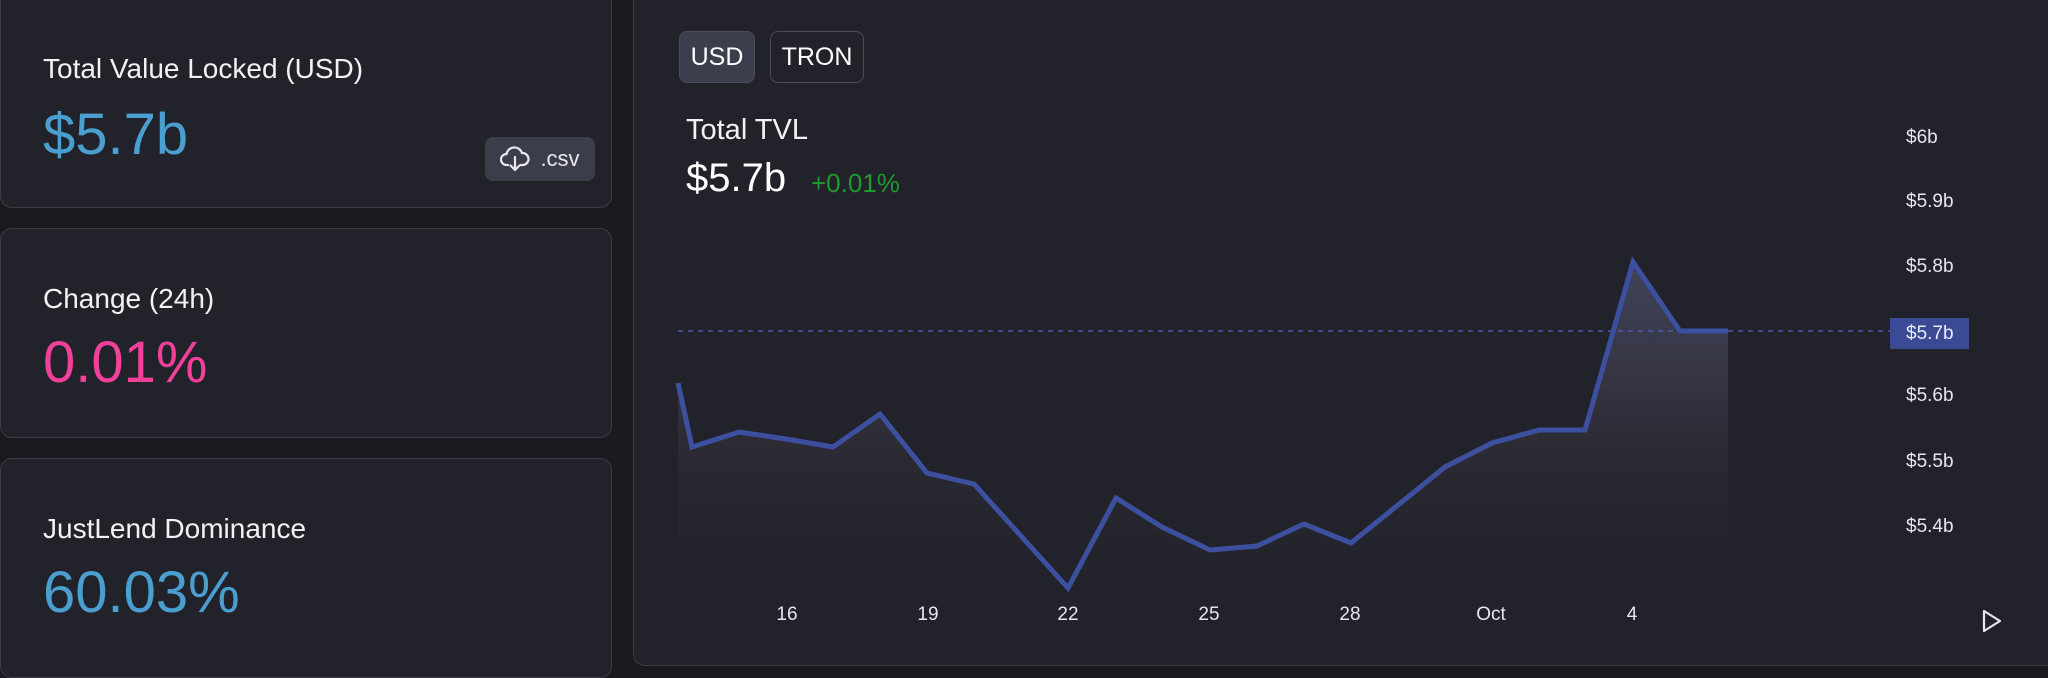  What do you see at coordinates (1632, 614) in the screenshot?
I see `x-tick-label: 4` at bounding box center [1632, 614].